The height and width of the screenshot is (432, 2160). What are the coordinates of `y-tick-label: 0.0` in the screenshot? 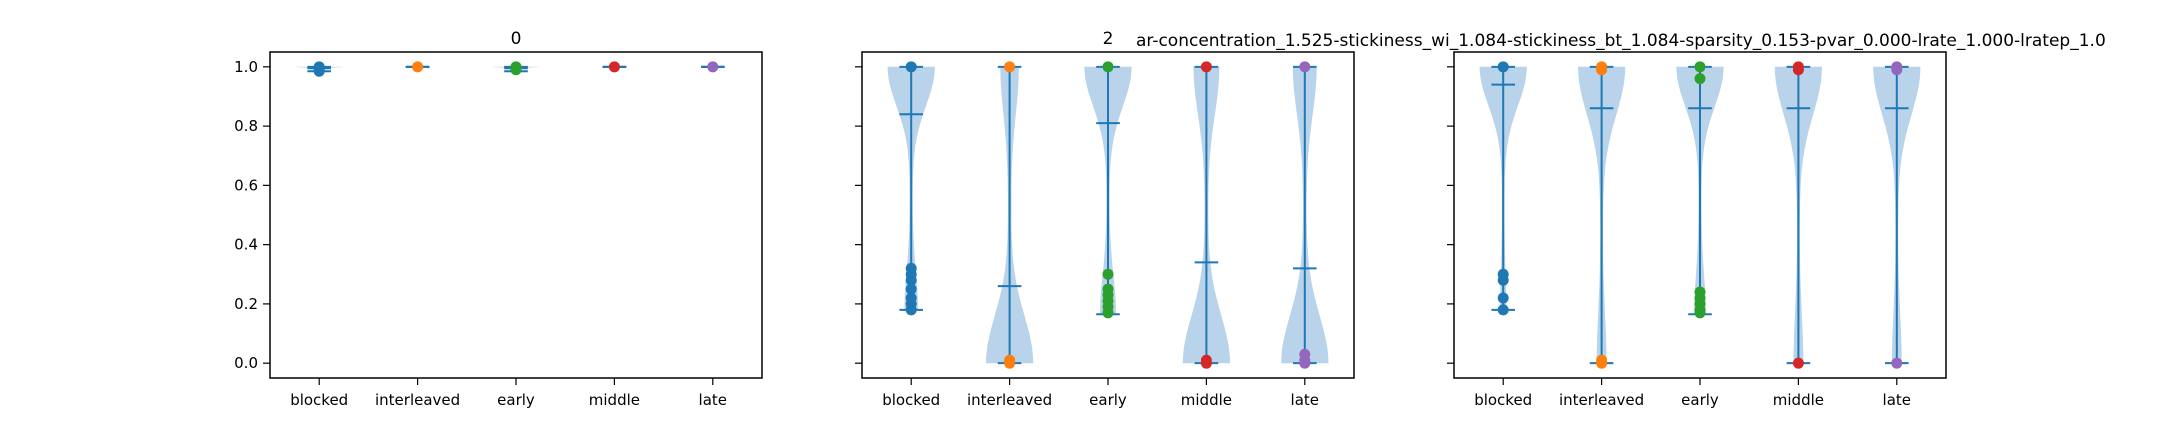 It's located at (246, 363).